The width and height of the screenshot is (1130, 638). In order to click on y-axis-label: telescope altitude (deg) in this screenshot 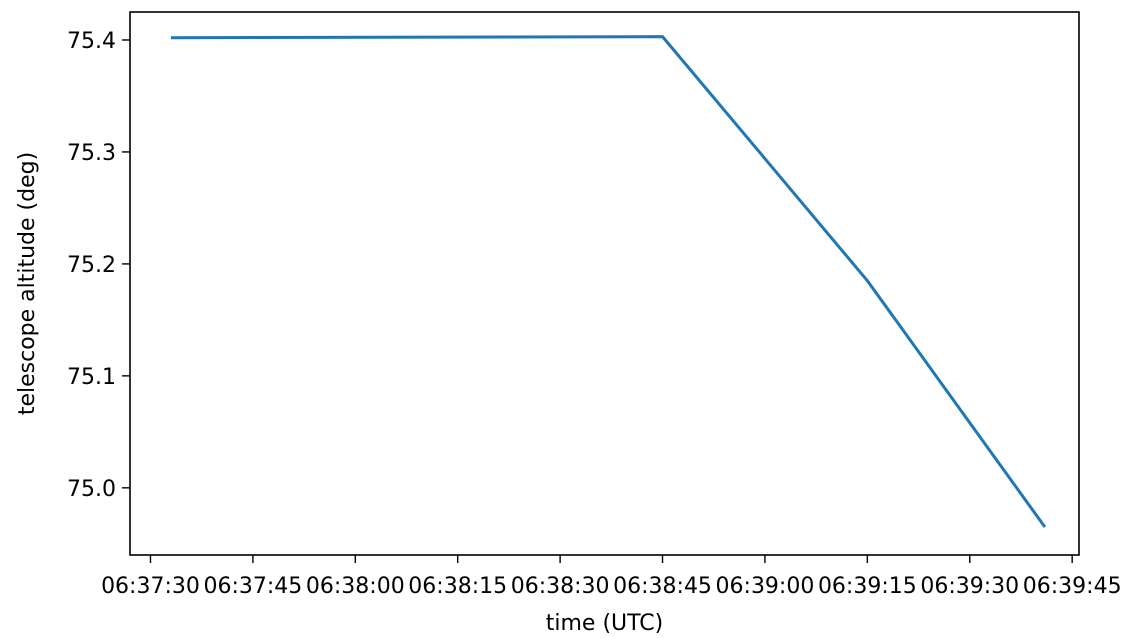, I will do `click(27, 283)`.